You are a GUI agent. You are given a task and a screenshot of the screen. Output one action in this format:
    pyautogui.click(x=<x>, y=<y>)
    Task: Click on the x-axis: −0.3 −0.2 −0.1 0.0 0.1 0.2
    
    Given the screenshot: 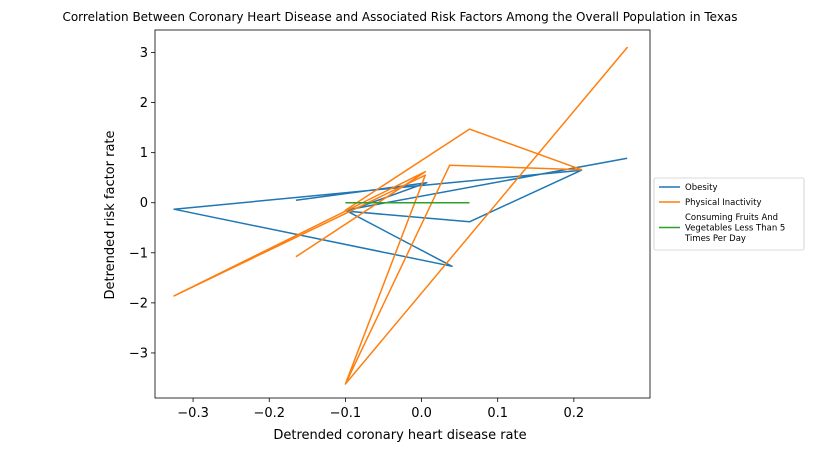 What is the action you would take?
    pyautogui.click(x=380, y=409)
    